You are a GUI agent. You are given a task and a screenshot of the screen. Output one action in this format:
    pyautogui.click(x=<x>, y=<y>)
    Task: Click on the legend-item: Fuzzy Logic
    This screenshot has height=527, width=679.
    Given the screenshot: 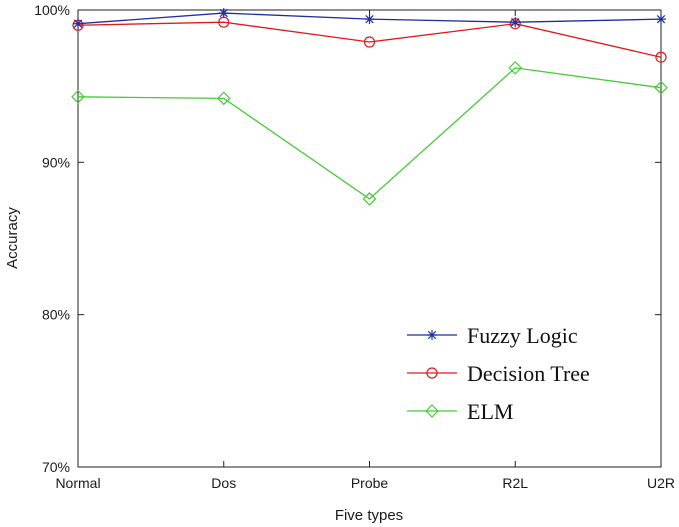 What is the action you would take?
    pyautogui.click(x=492, y=335)
    